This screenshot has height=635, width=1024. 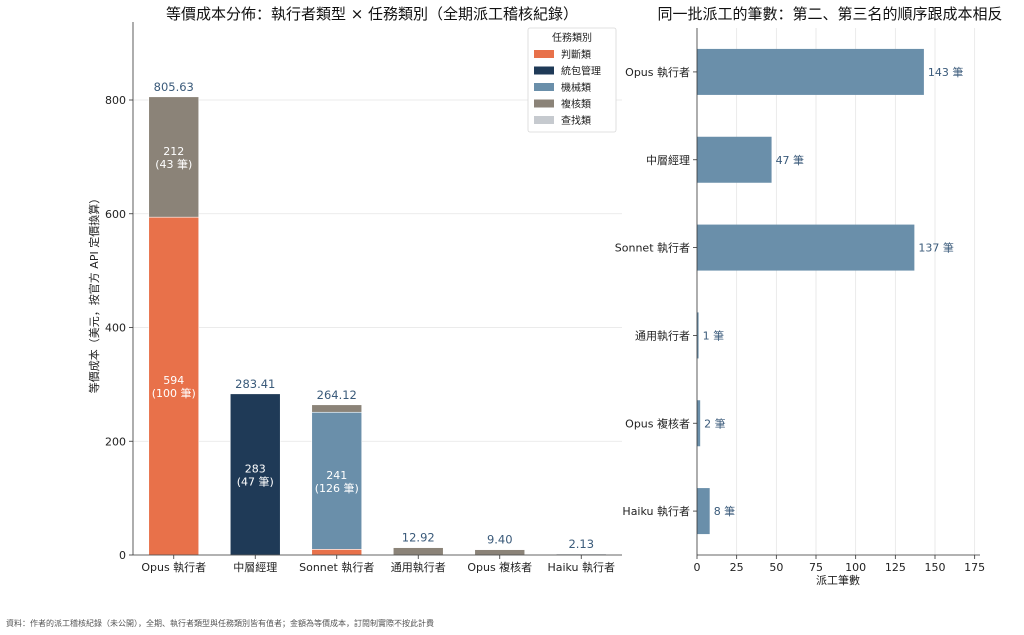 What do you see at coordinates (576, 87) in the screenshot?
I see `legend-label: 機械類` at bounding box center [576, 87].